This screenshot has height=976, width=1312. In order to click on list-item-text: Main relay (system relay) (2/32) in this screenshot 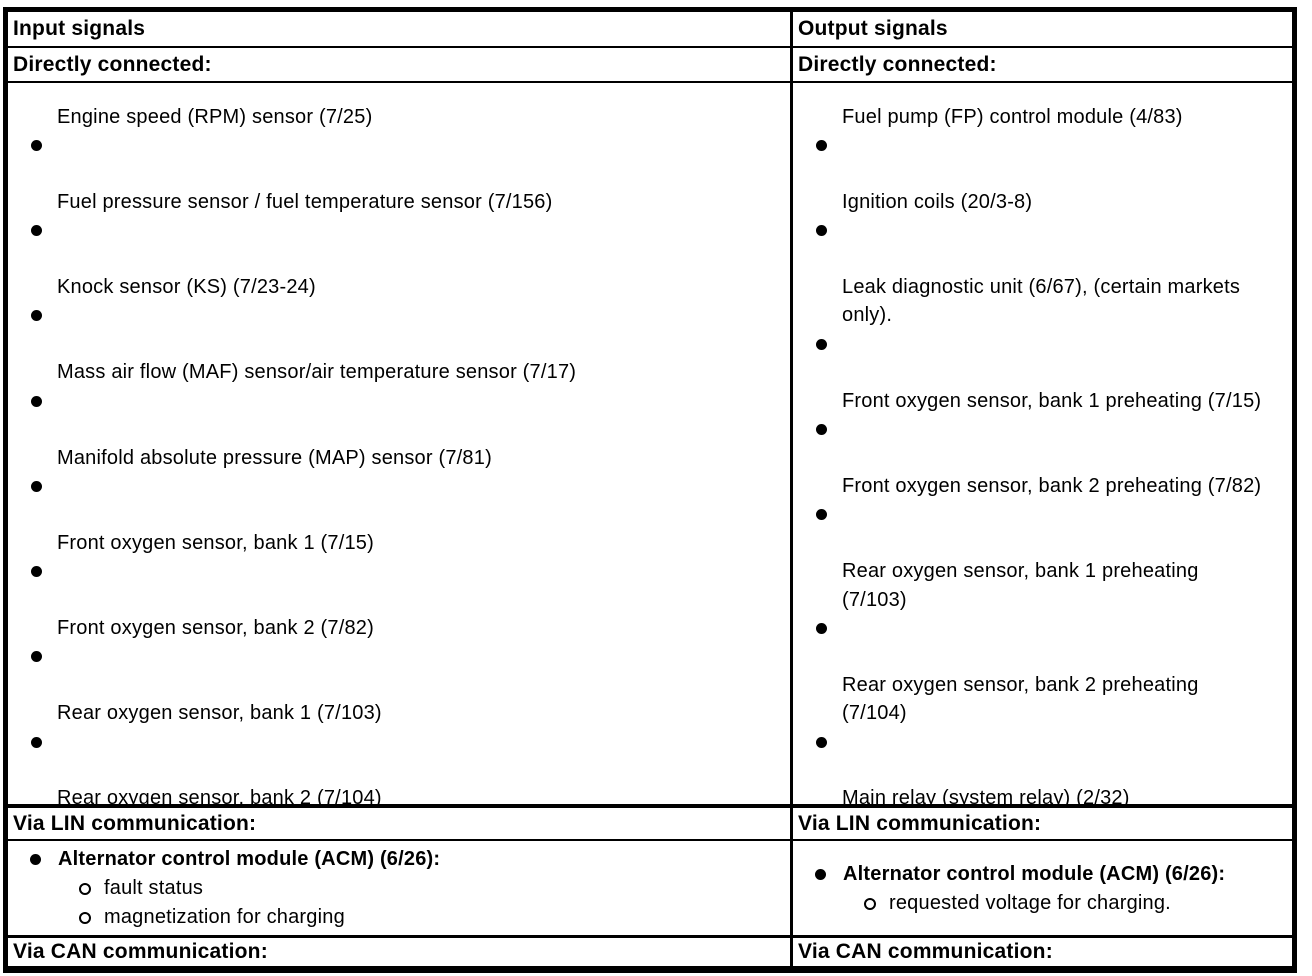, I will do `click(986, 795)`.